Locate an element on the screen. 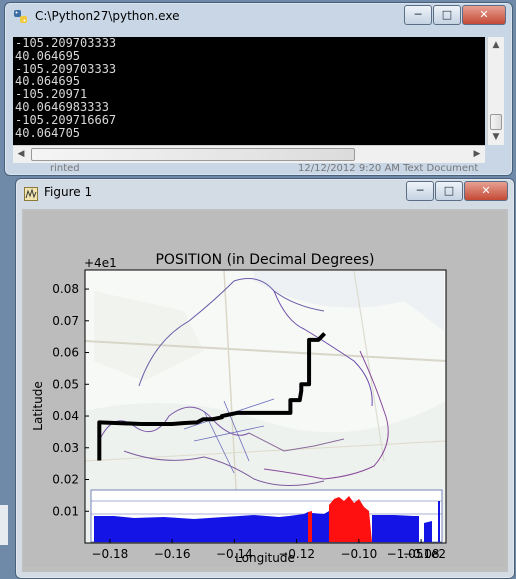 The image size is (516, 579). track-series-line is located at coordinates (212, 396).